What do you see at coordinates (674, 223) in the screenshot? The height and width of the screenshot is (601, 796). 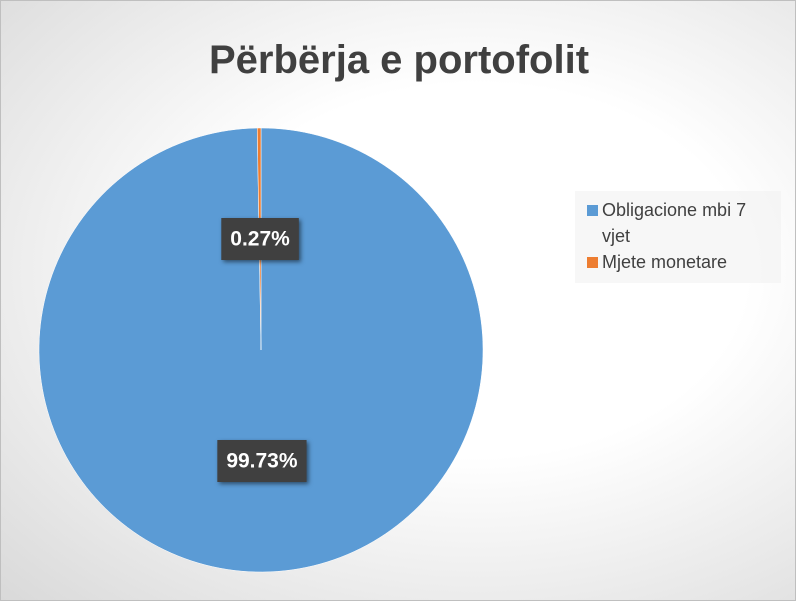 I see `legend-label: Obligacione mbi 7 vjet` at bounding box center [674, 223].